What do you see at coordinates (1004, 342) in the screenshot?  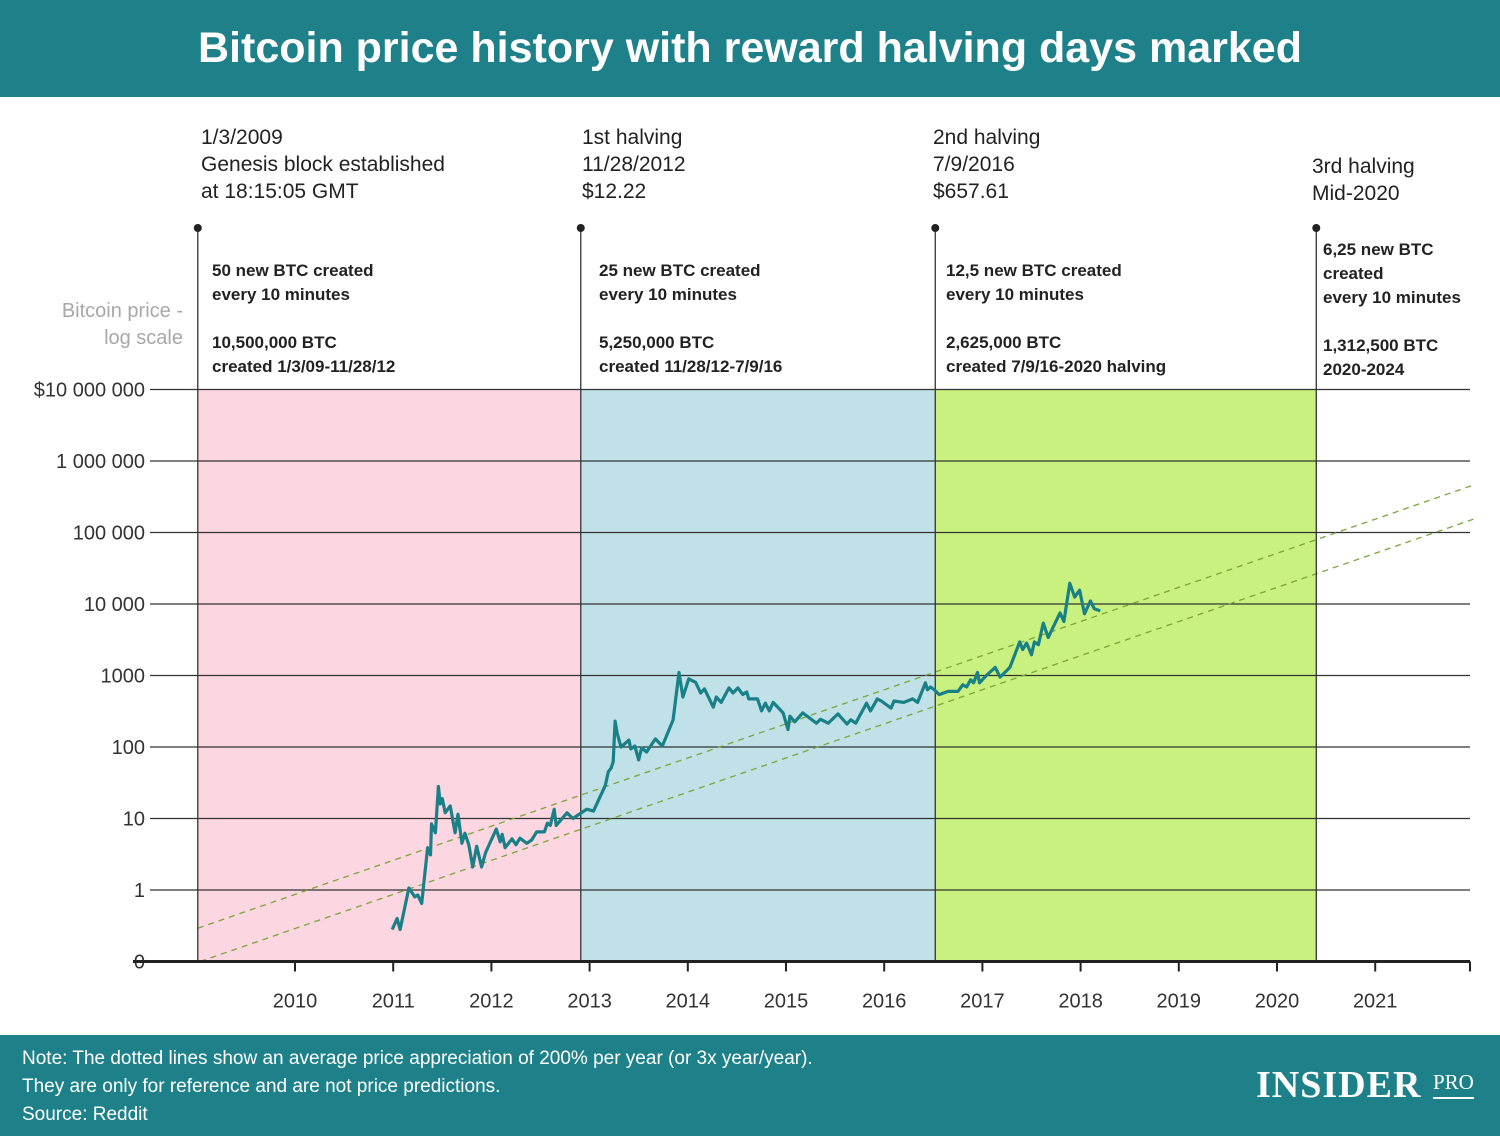 I see `era-detail-line: 2,625,000 BTC` at bounding box center [1004, 342].